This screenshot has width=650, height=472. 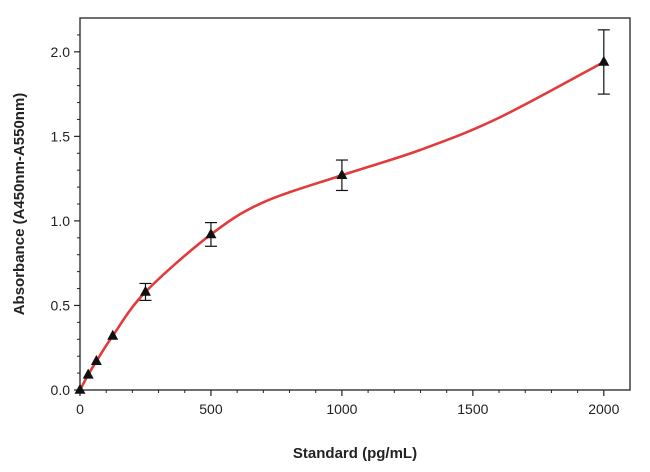 I want to click on x-tick-label: 500, so click(x=211, y=409).